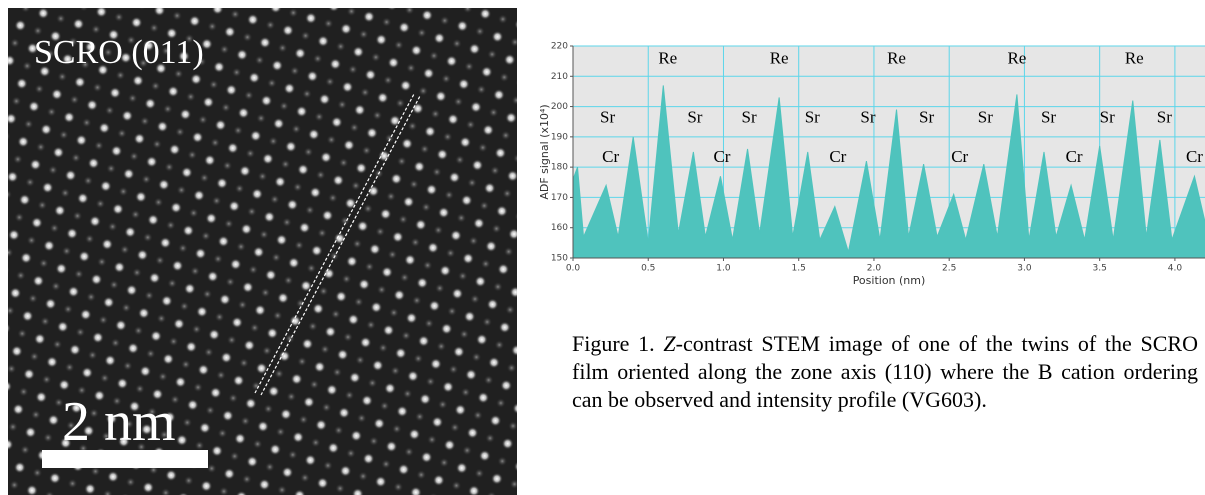 This screenshot has height=495, width=1205. Describe the element at coordinates (559, 137) in the screenshot. I see `y-tick-label: 190` at that location.